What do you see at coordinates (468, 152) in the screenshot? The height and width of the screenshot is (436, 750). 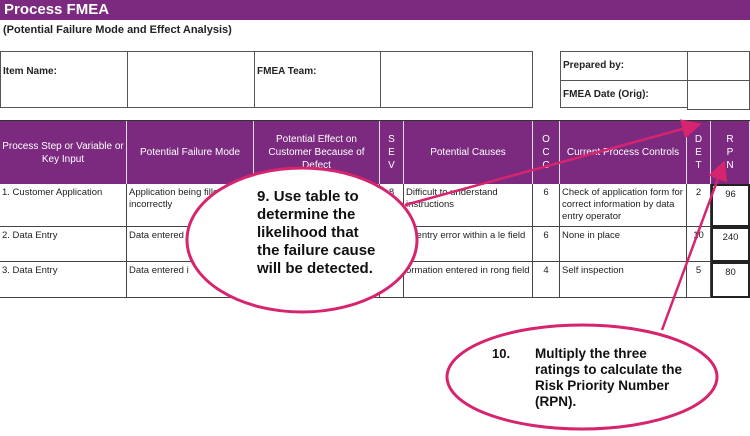 I see `header-causes: Potential Causes` at bounding box center [468, 152].